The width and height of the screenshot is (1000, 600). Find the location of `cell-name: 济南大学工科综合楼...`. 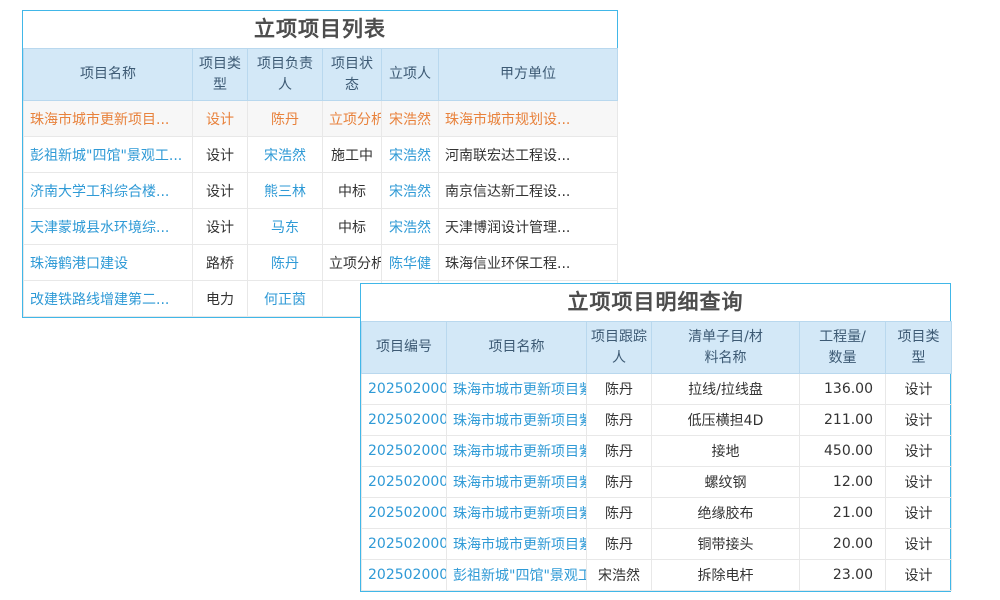

cell-name: 济南大学工科综合楼... is located at coordinates (108, 190).